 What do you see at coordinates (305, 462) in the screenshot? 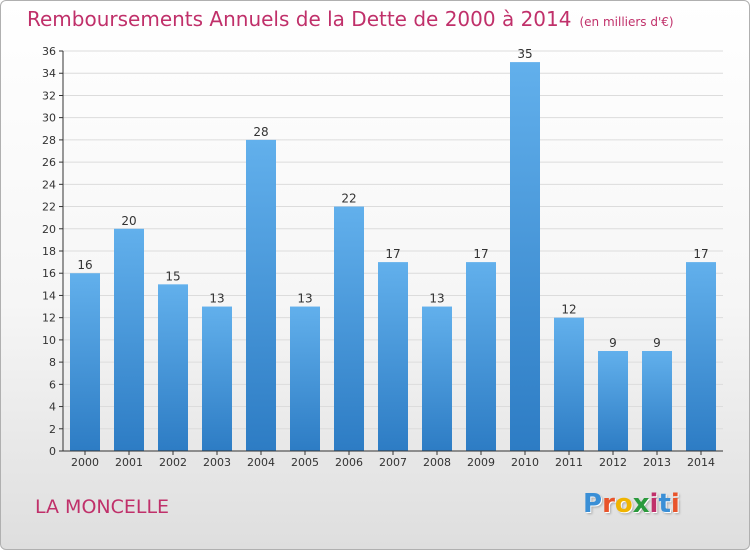
I see `x-tick-label: 2005` at bounding box center [305, 462].